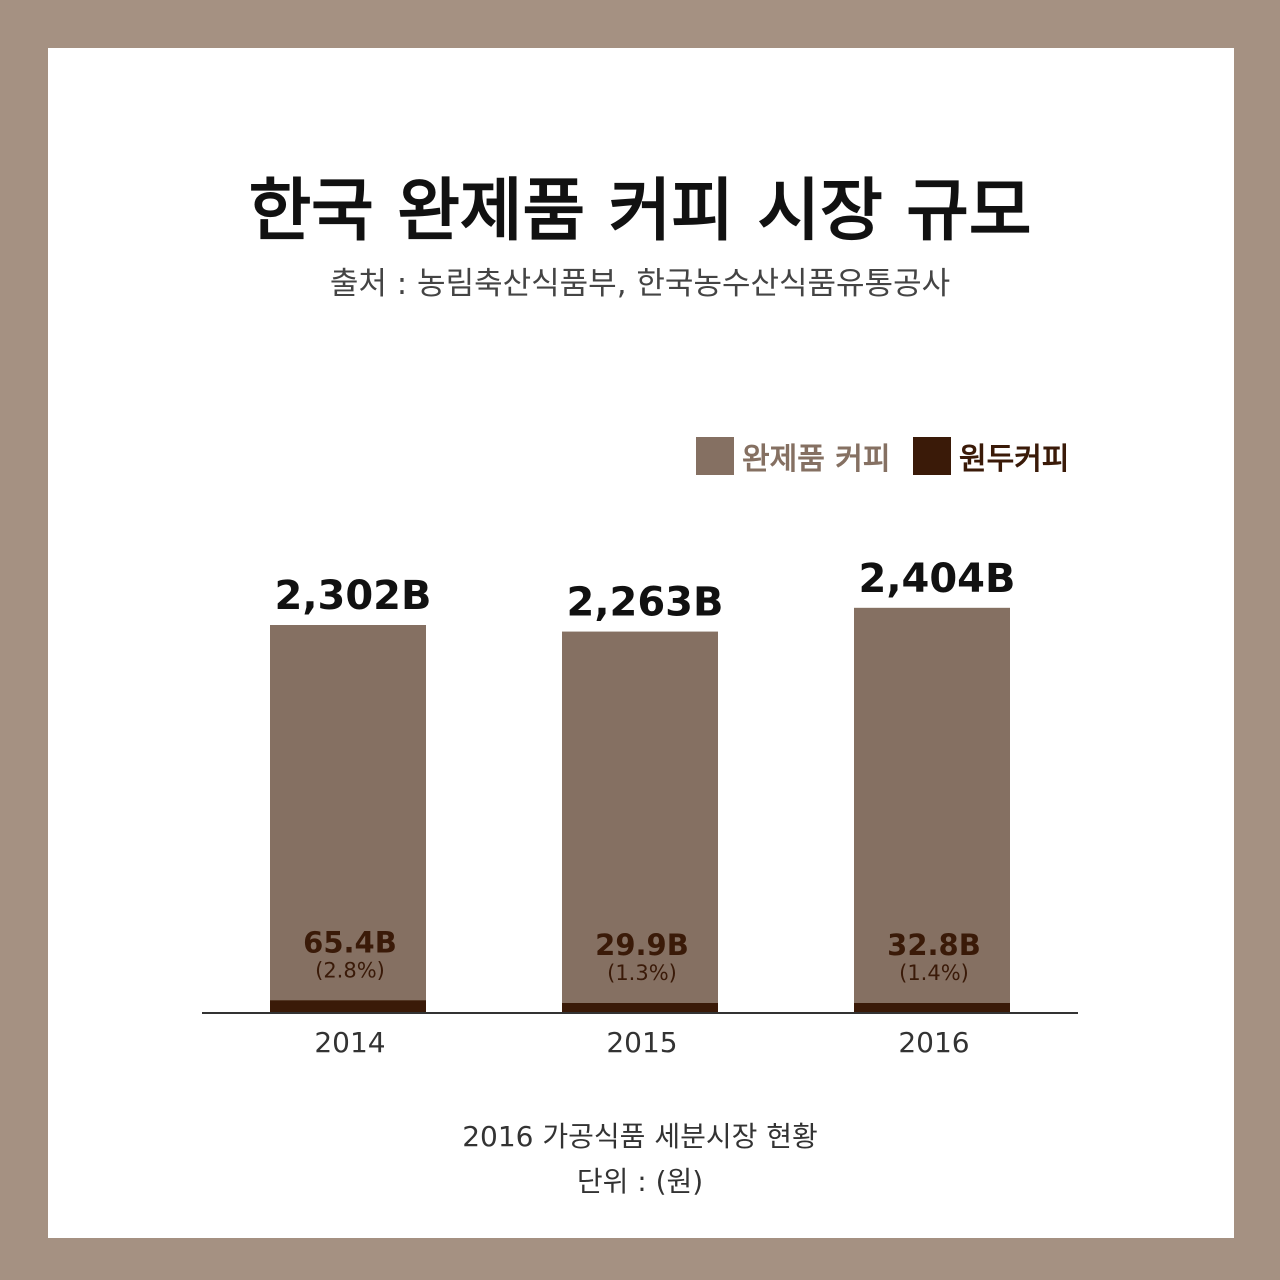  I want to click on legend-swatch-bean-coffee, so click(932, 456).